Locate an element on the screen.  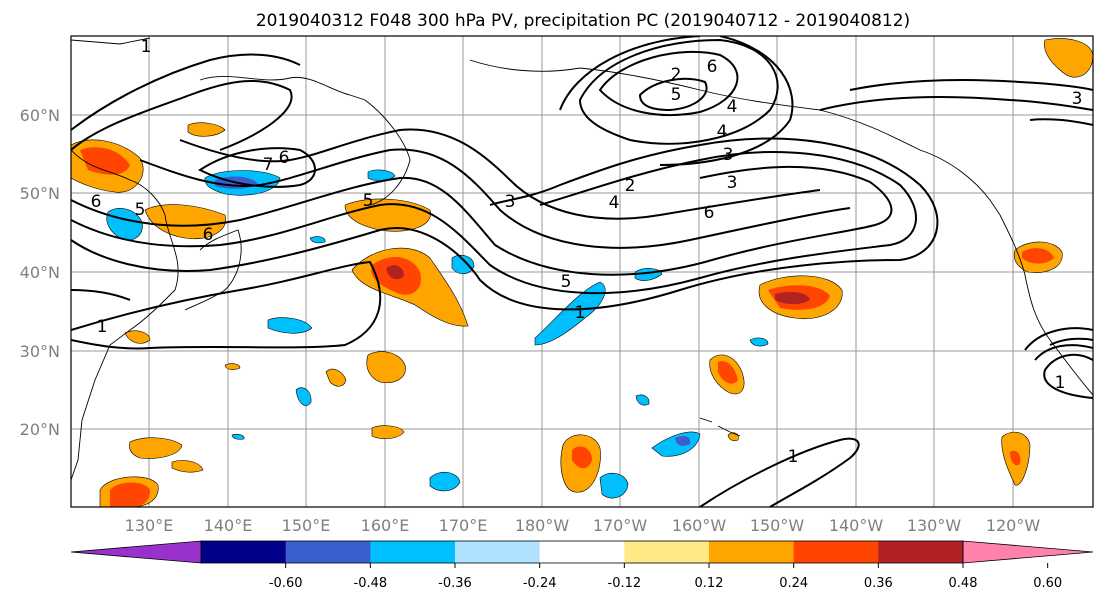
lon-tick-label: 140°E is located at coordinates (228, 525).